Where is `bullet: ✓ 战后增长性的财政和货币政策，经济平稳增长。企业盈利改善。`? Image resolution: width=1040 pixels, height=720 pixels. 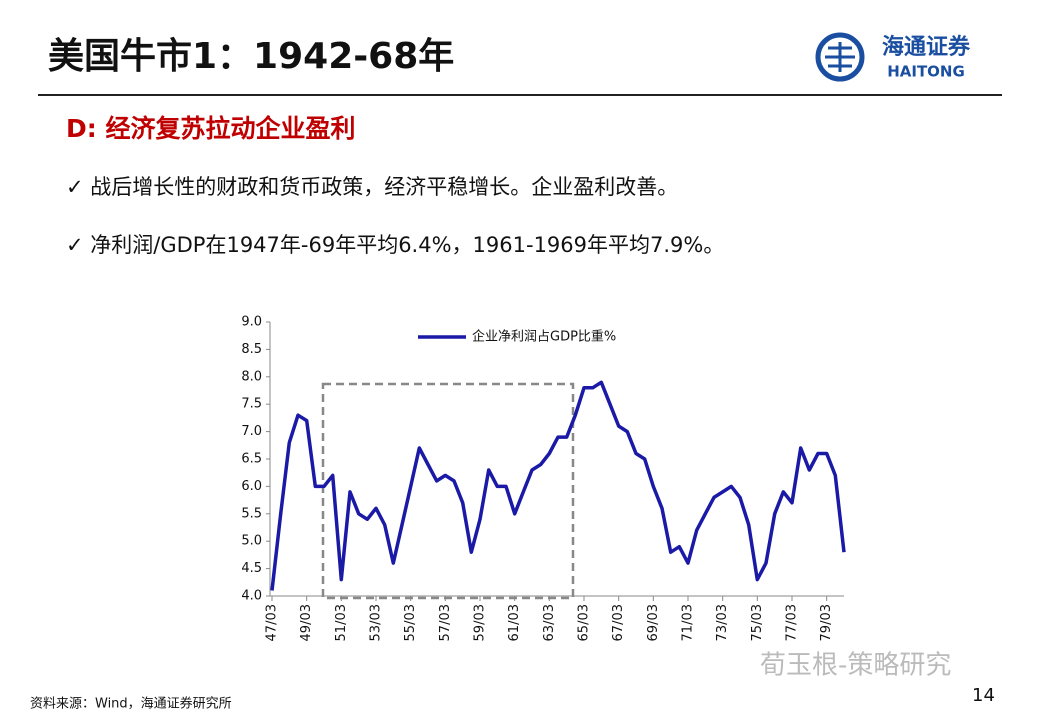 bullet: ✓ 战后增长性的财政和货币政策，经济平稳增长。企业盈利改善。 is located at coordinates (372, 187).